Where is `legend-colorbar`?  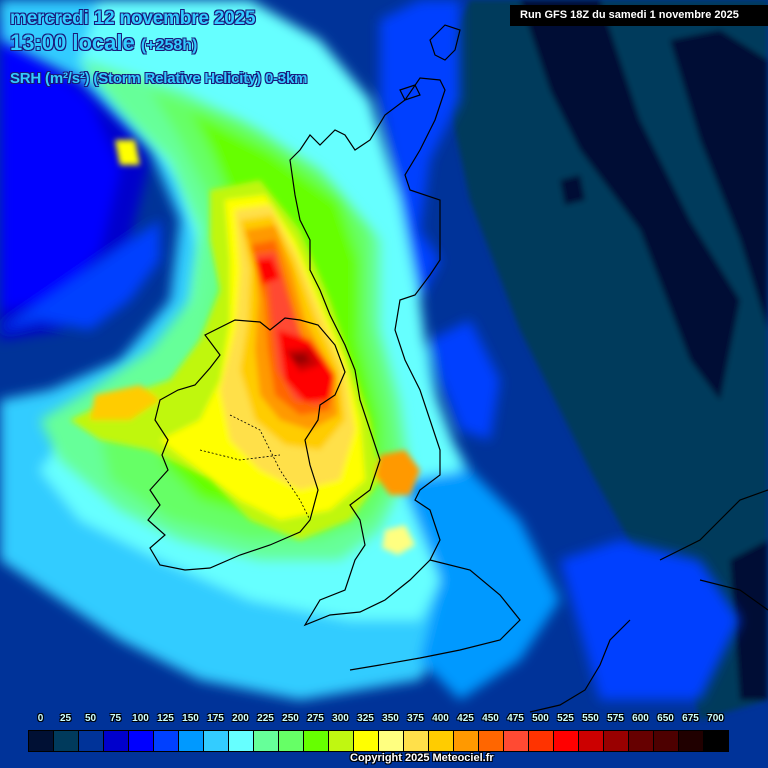 legend-colorbar is located at coordinates (378, 741).